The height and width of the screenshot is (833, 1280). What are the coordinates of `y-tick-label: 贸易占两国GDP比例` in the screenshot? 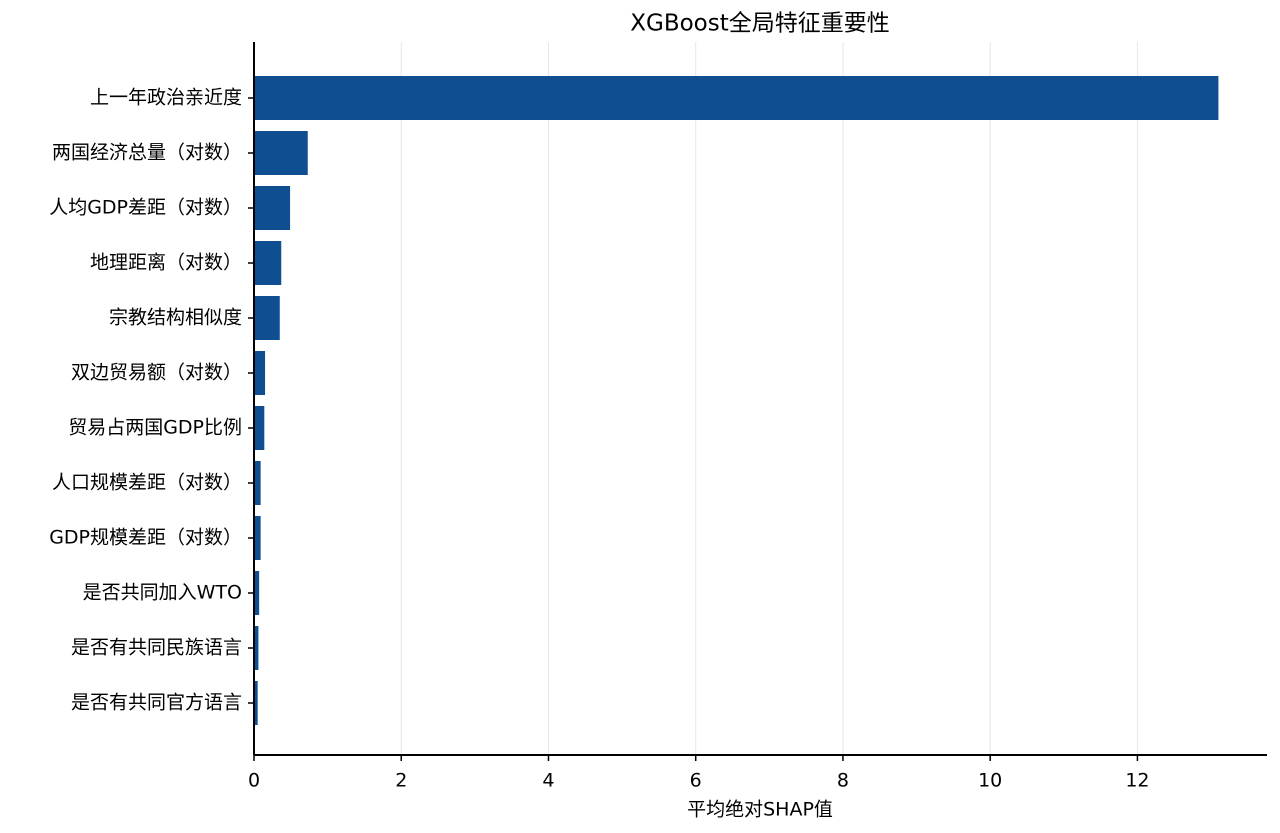 It's located at (155, 428).